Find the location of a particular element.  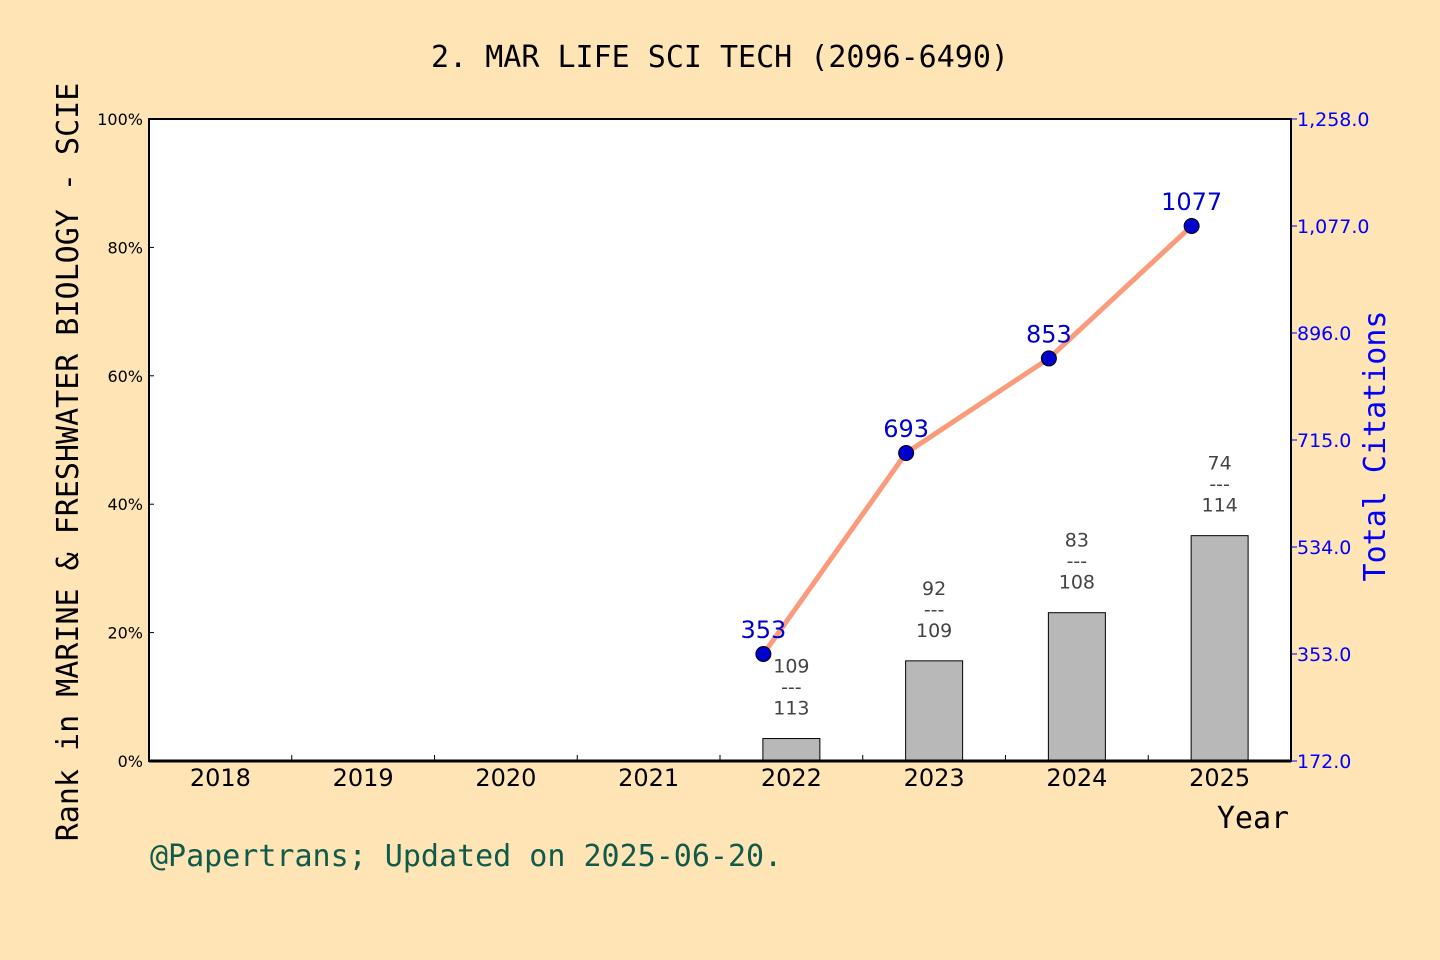

y-left-tick-label: 100% is located at coordinates (120, 119).